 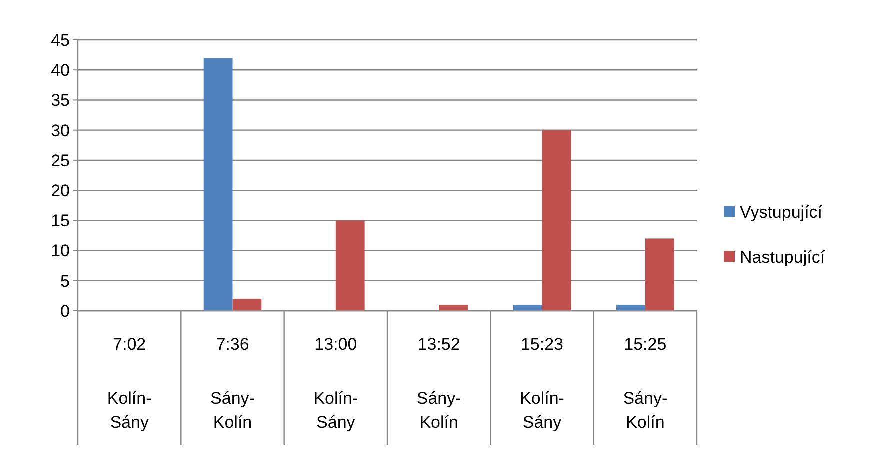 What do you see at coordinates (645, 383) in the screenshot?
I see `category-label: 15:25 Sány-Kolín` at bounding box center [645, 383].